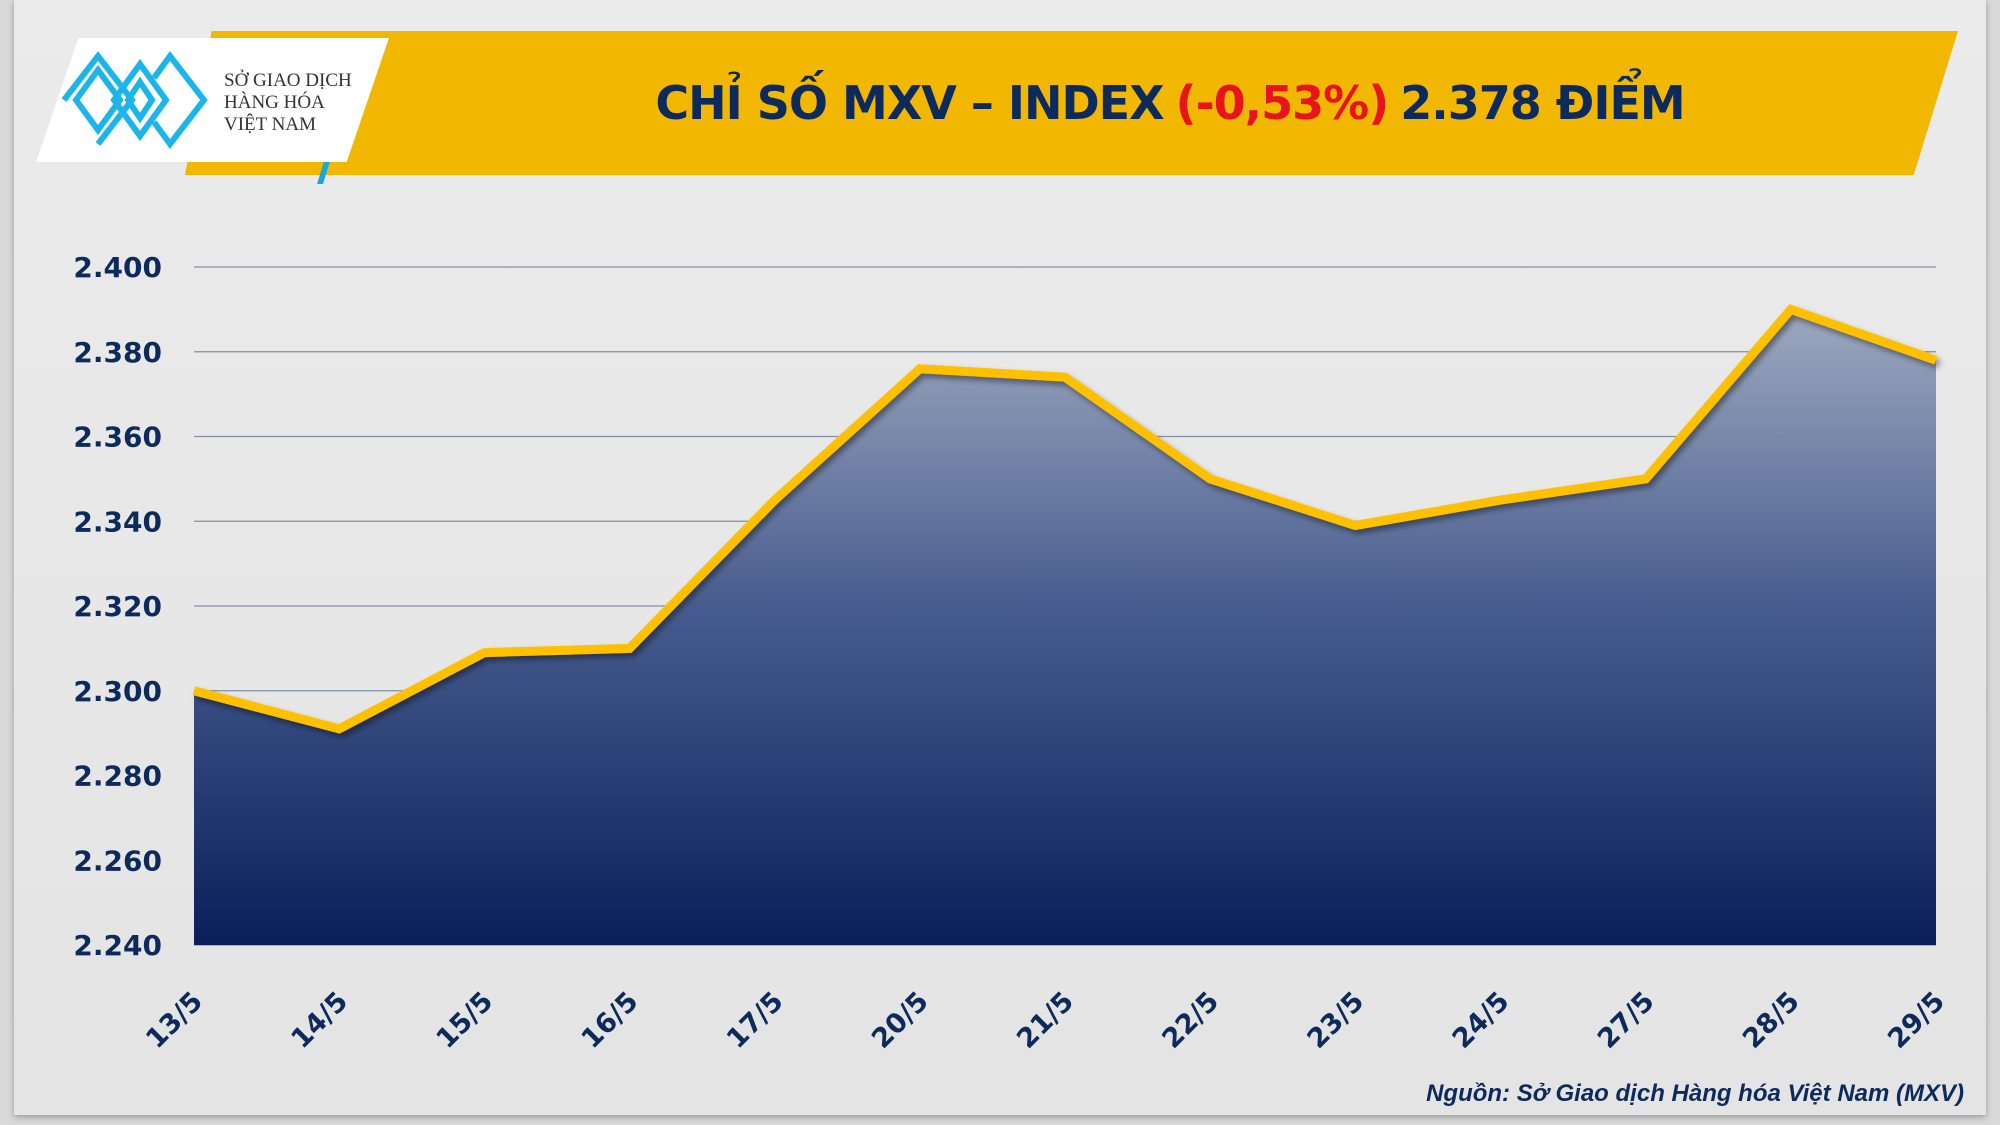  I want to click on x-tick-label: 27/5, so click(1626, 1020).